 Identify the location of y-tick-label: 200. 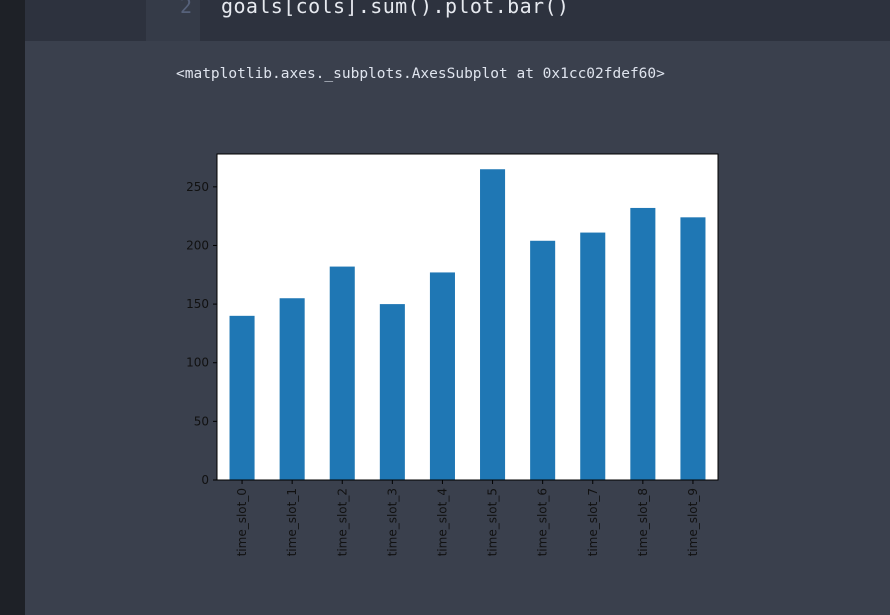
(197, 245).